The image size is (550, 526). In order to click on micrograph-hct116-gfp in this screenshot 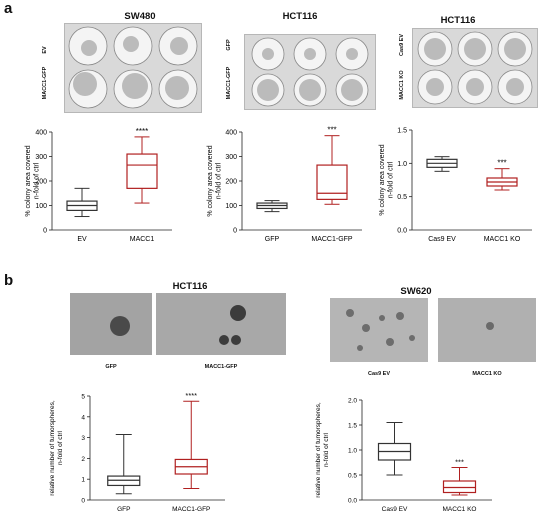, I will do `click(111, 324)`.